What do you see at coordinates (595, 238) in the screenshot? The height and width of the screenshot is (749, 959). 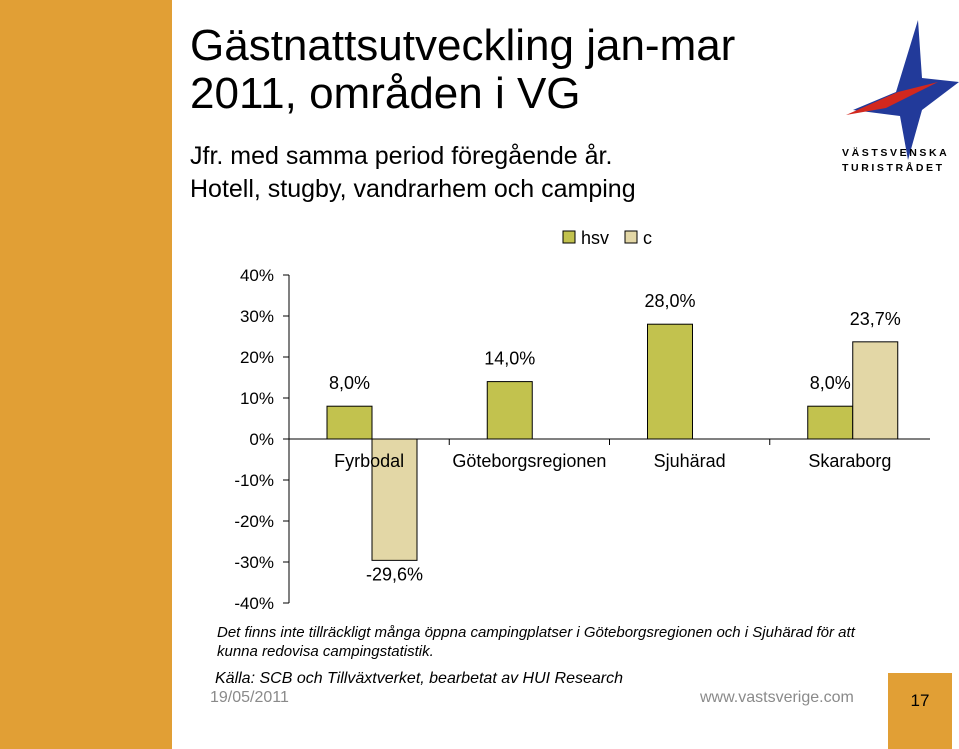 I see `legend-label: hsv` at bounding box center [595, 238].